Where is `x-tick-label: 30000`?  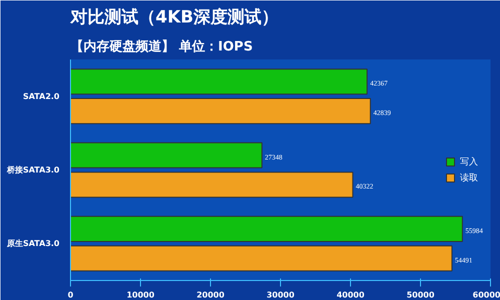 x-tick-label: 30000 is located at coordinates (280, 295).